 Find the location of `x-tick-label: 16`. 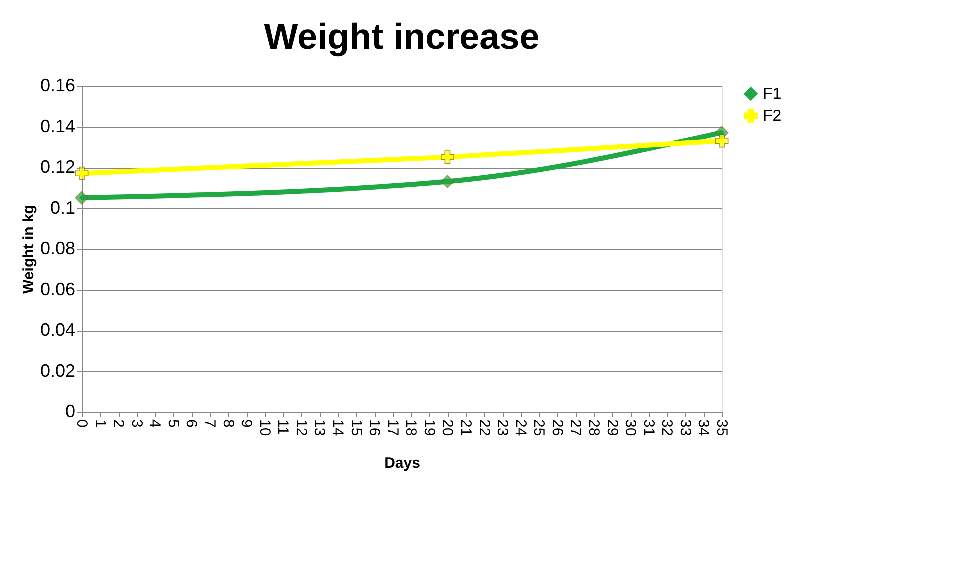

x-tick-label: 16 is located at coordinates (375, 428).